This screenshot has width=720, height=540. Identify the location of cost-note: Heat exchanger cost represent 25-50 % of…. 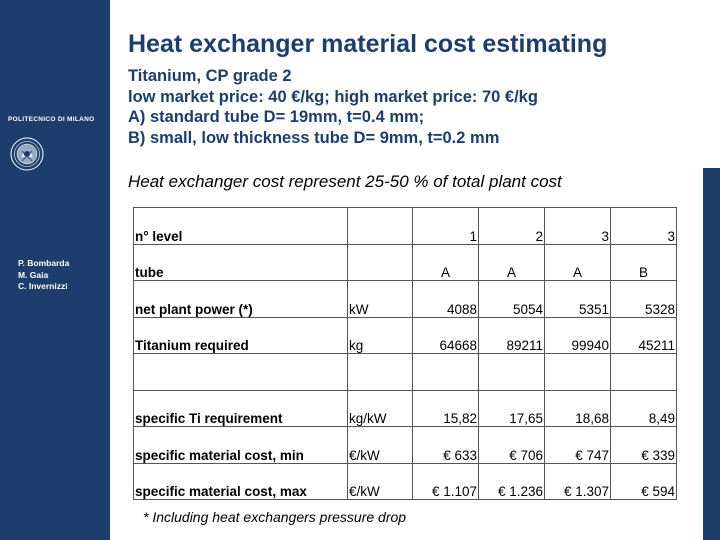
(345, 181).